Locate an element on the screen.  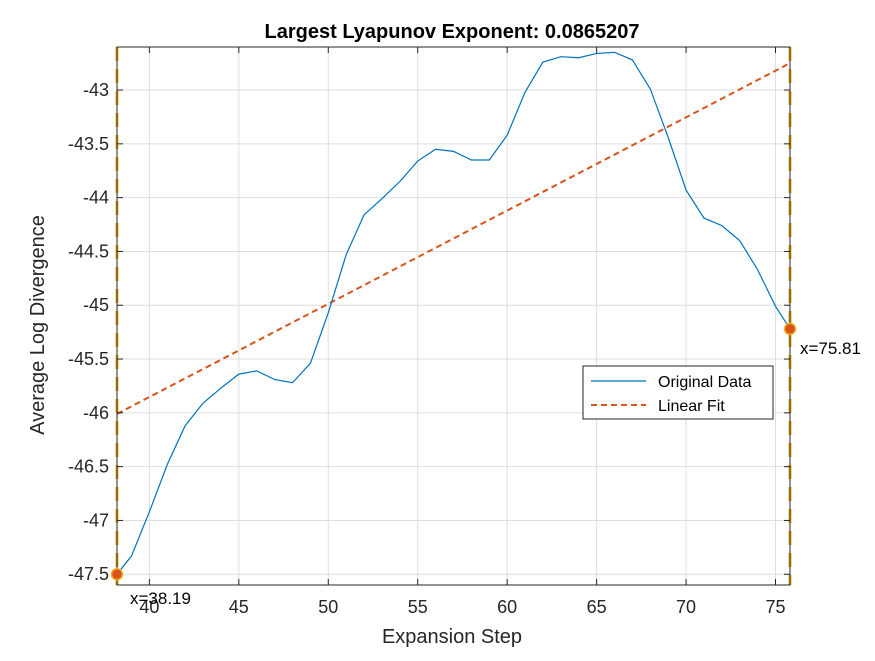
chart-title: Largest Lyapunov Exponent: 0.0865207 is located at coordinates (452, 32).